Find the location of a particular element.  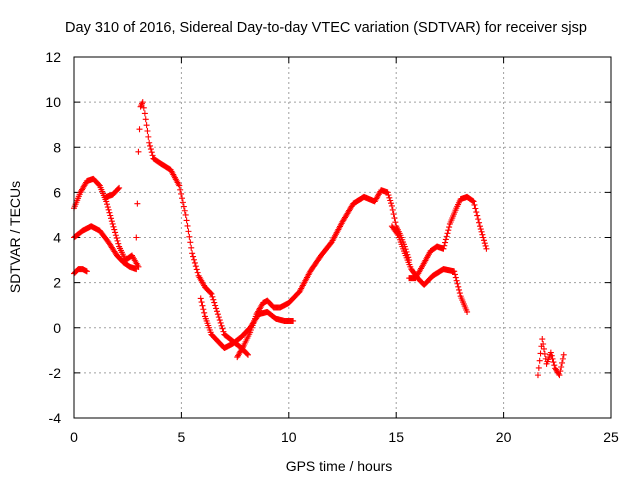

series-track-j is located at coordinates (550, 357).